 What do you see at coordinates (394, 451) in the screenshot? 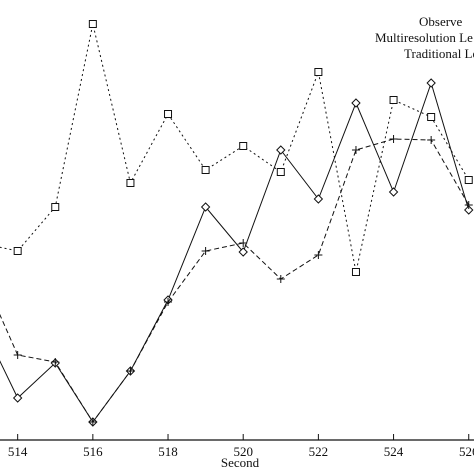
I see `x-tick-label: 524` at bounding box center [394, 451].